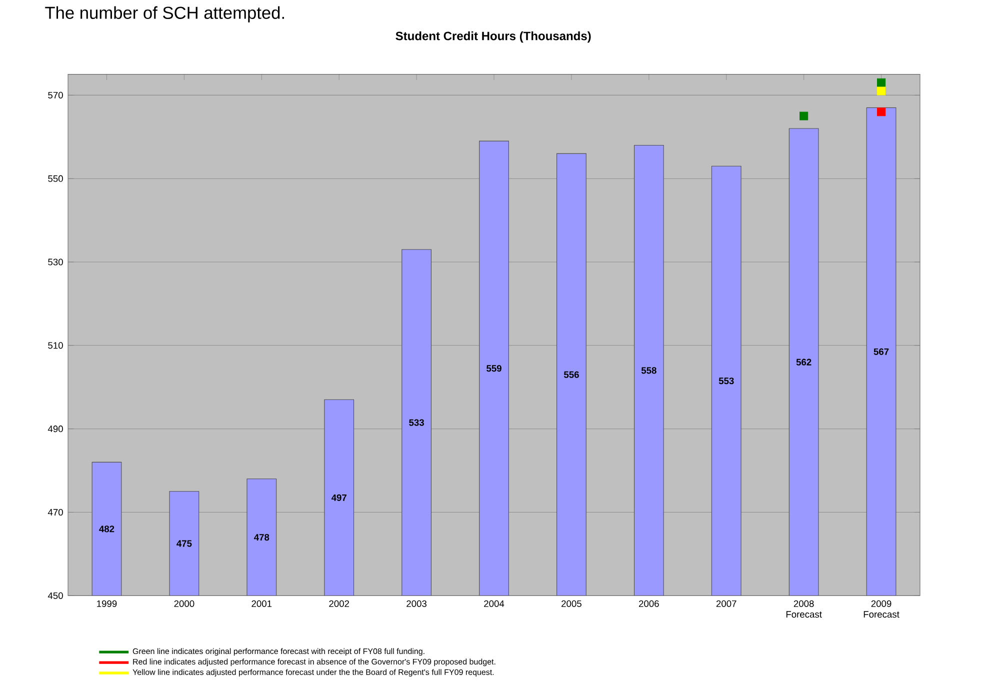 The width and height of the screenshot is (992, 682). Describe the element at coordinates (314, 662) in the screenshot. I see `legend-label: Red line indicates adjusted performance forecast in absence of the Governor's FY09 proposed budget.` at that location.